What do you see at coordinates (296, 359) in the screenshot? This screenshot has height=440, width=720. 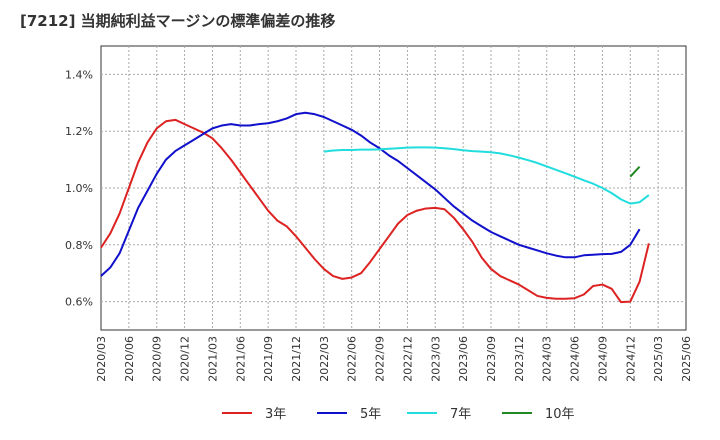 I see `x-tick-label: 2021/12` at bounding box center [296, 359].